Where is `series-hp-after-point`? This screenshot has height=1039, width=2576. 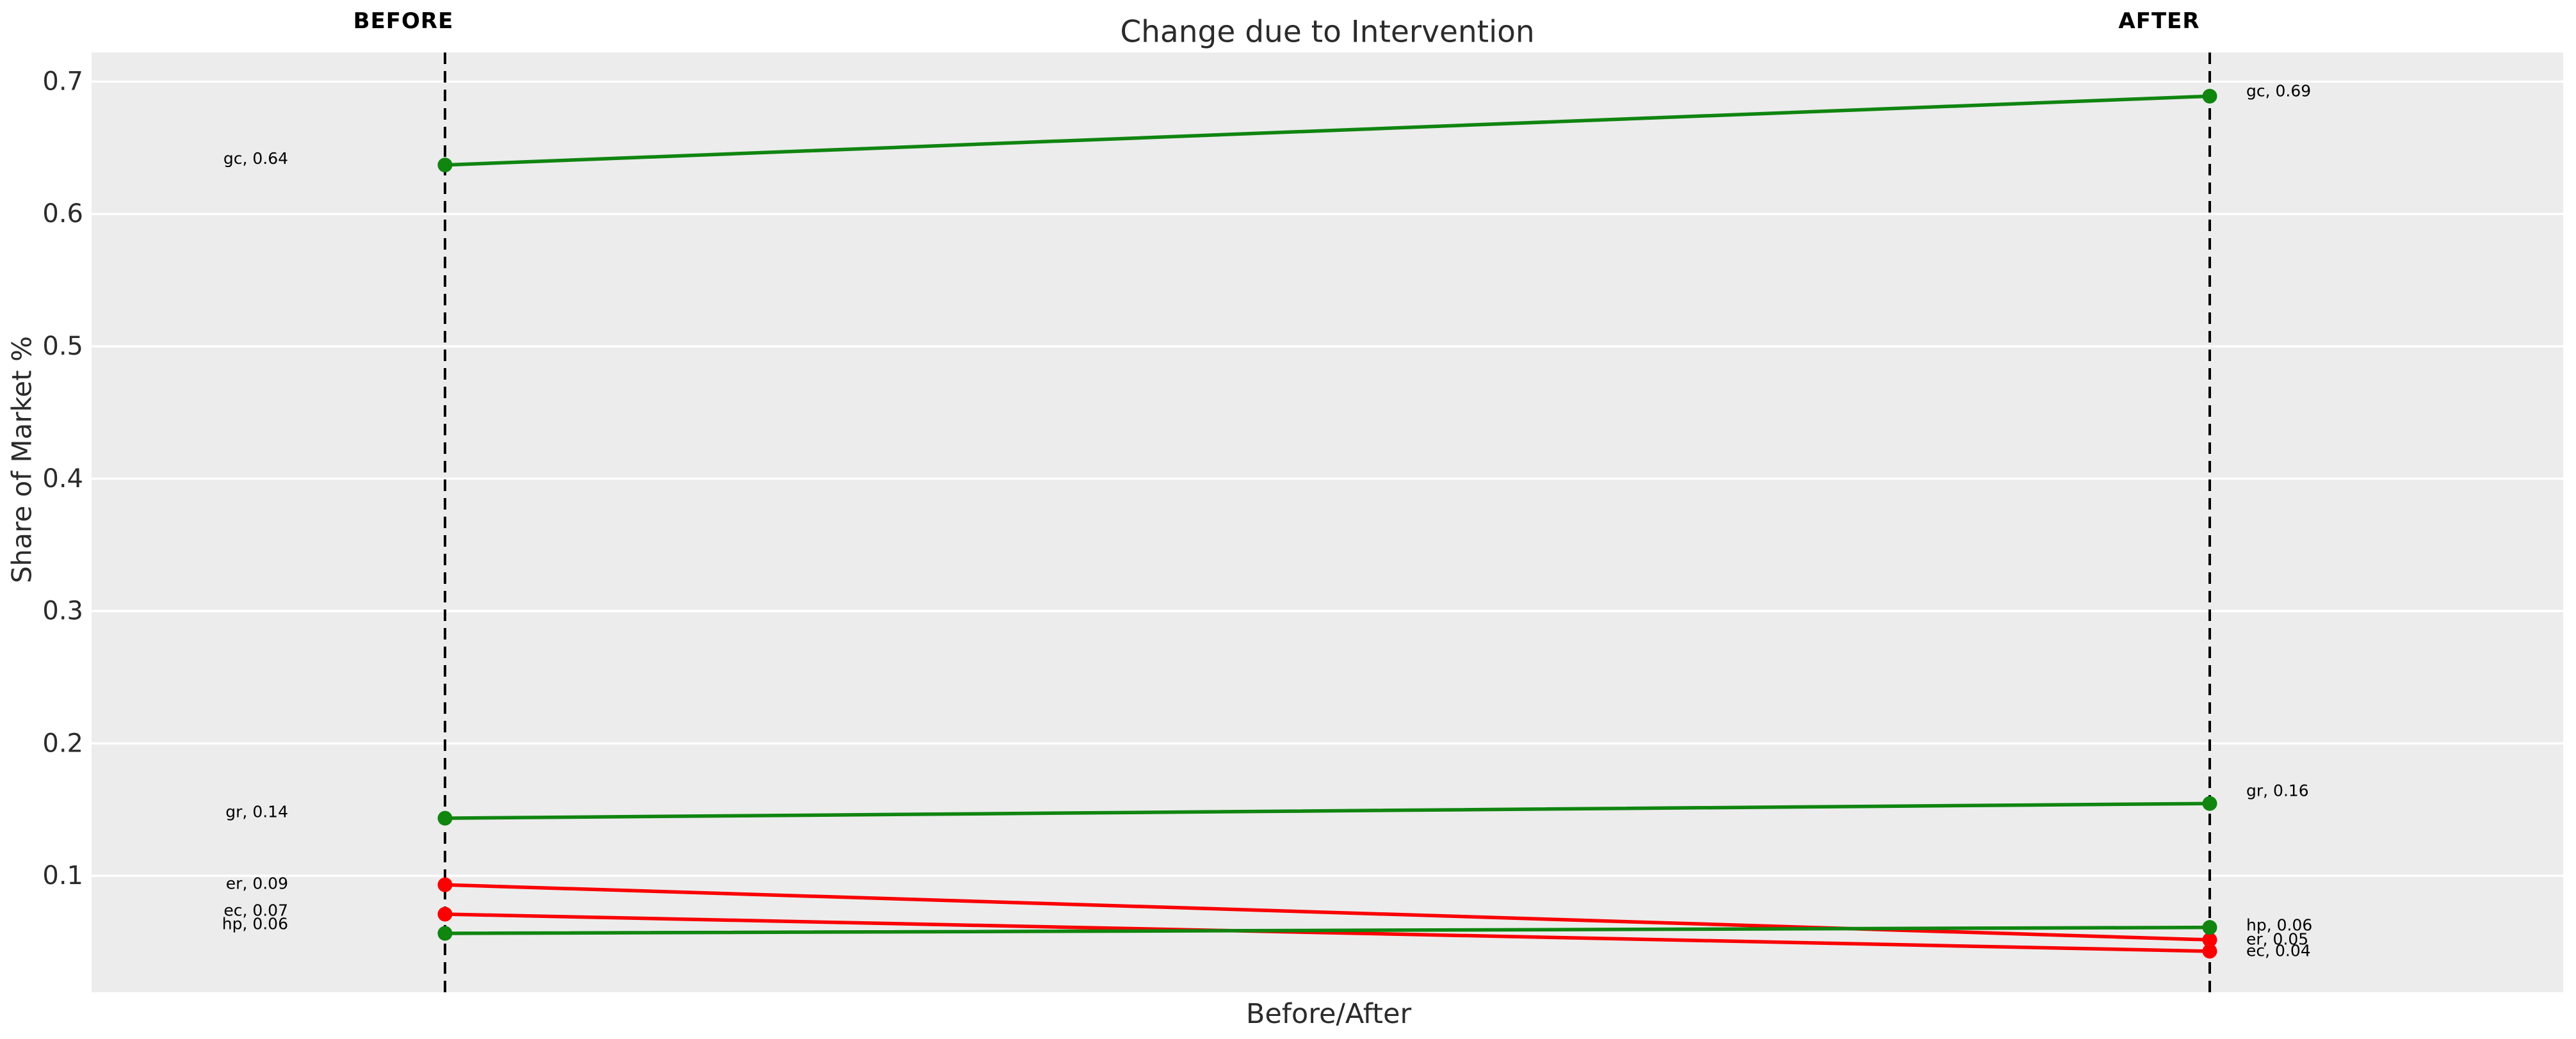 series-hp-after-point is located at coordinates (2209, 927).